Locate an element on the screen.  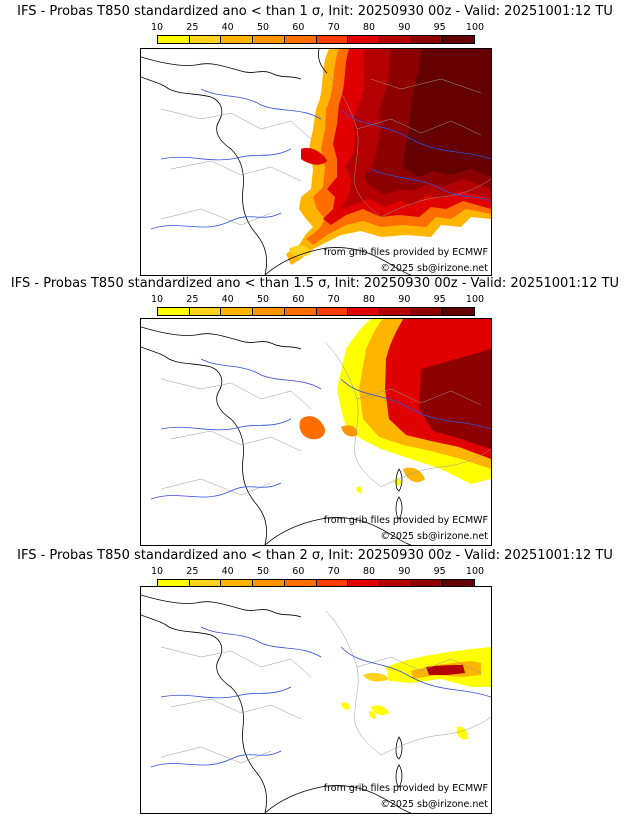
map-canvas is located at coordinates (316, 703).